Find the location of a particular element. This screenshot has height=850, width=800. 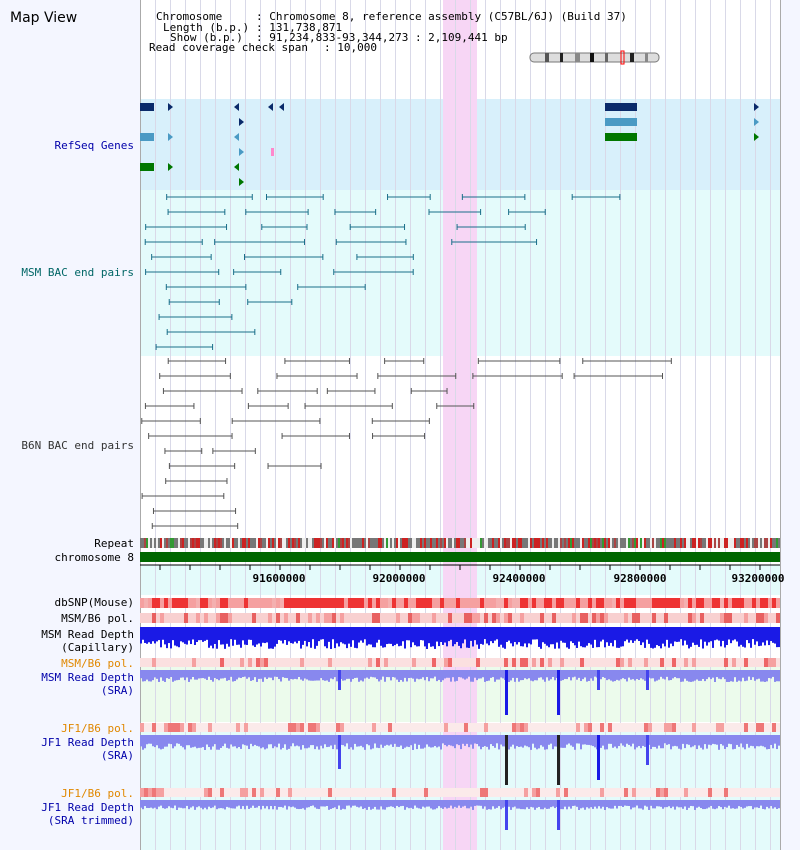

track-label-refseq: RefSeq Genes is located at coordinates (94, 145).